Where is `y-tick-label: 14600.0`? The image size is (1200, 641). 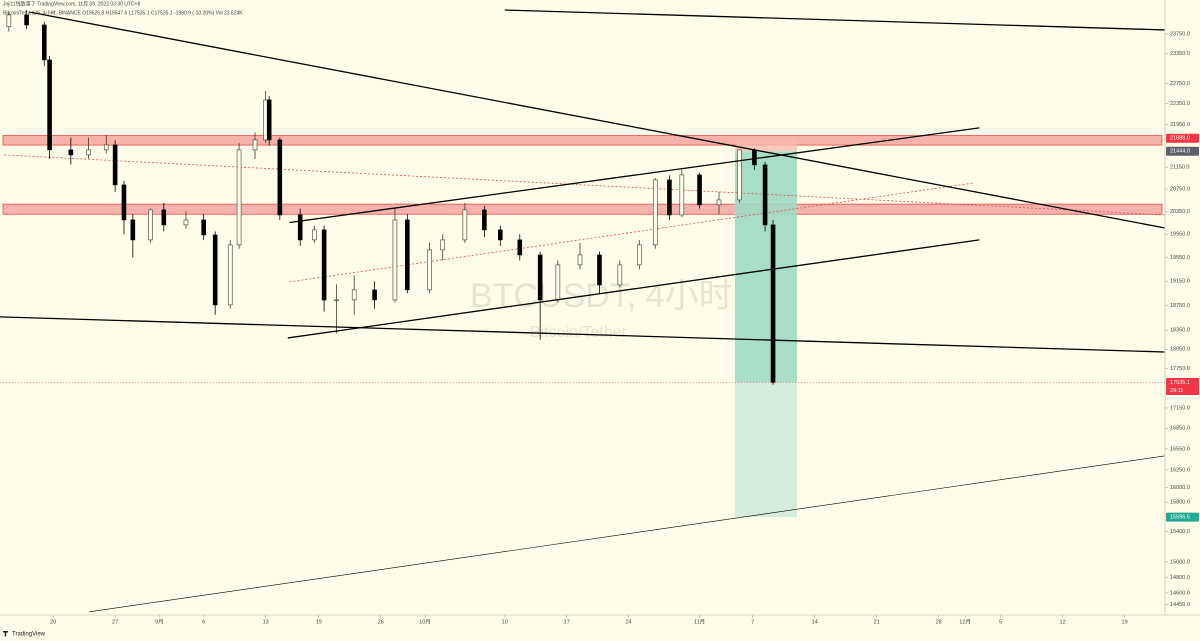
y-tick-label: 14600.0 is located at coordinates (1180, 593).